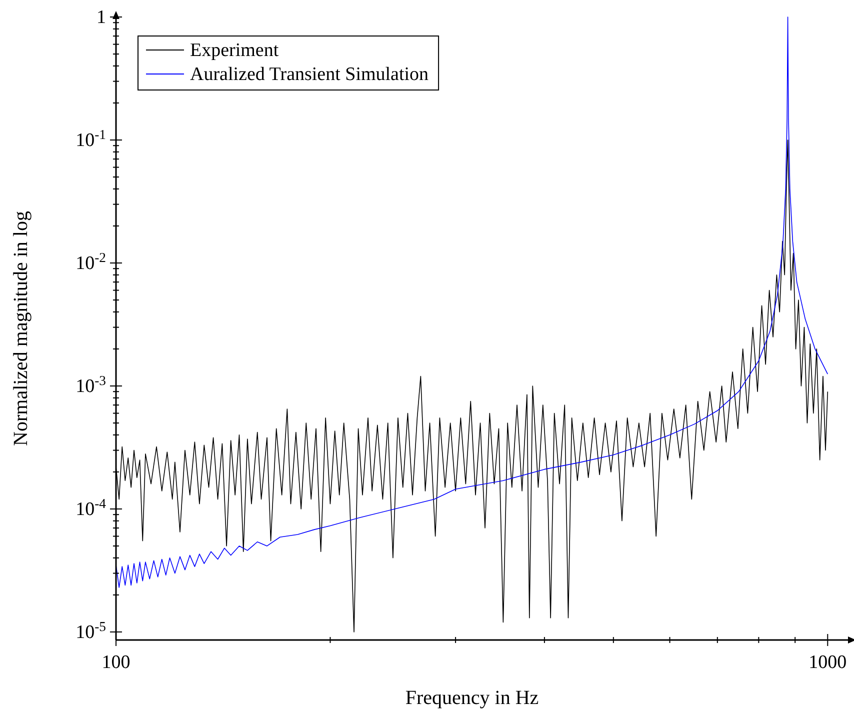 The width and height of the screenshot is (854, 713). Describe the element at coordinates (91, 138) in the screenshot. I see `y-tick-label: 10$^{-1}$` at that location.